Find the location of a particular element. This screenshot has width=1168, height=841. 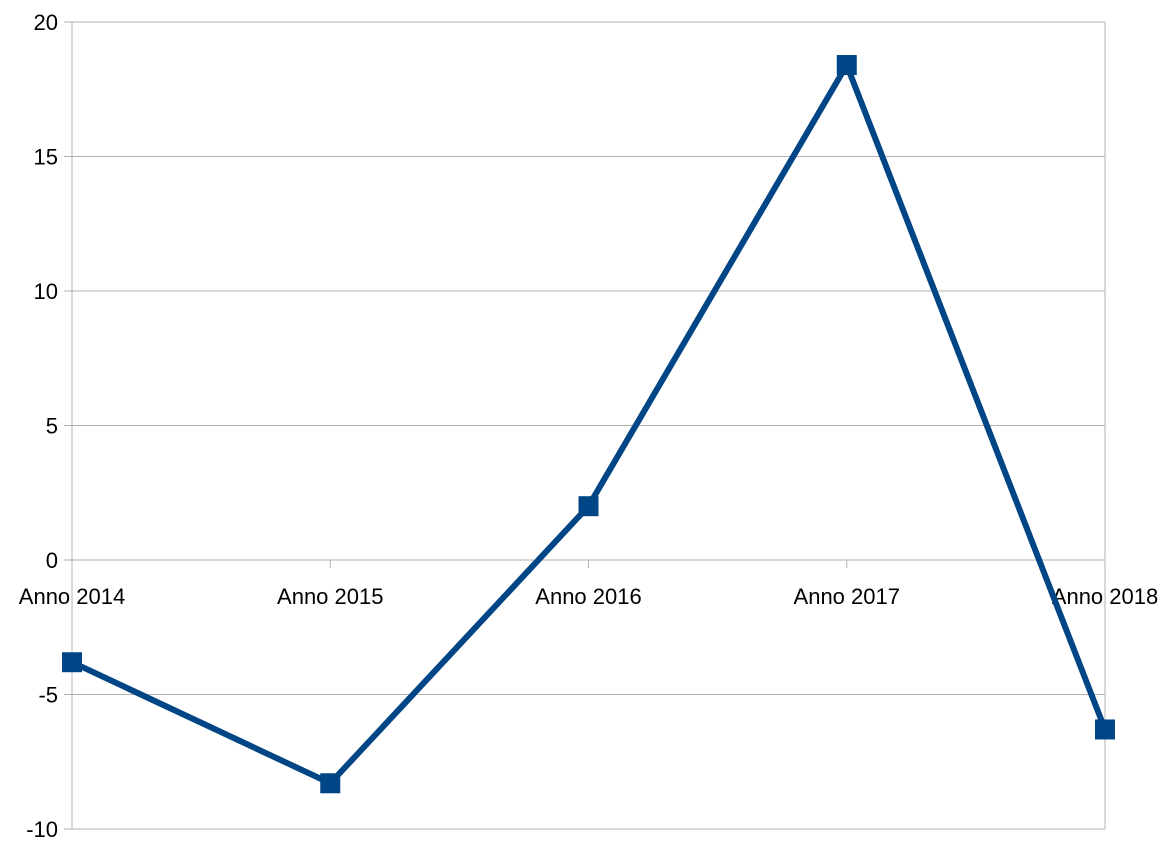

data-point-anno-2014 is located at coordinates (72, 662).